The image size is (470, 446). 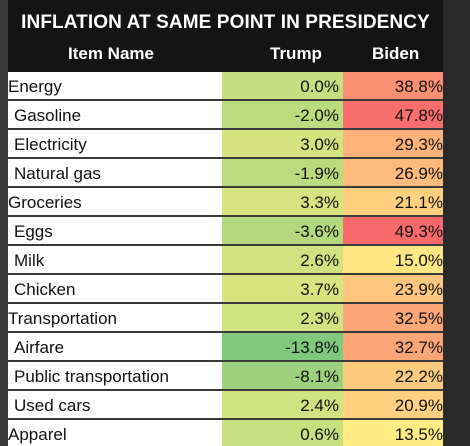 I want to click on row-trump-value: -13.8%, so click(x=282, y=347).